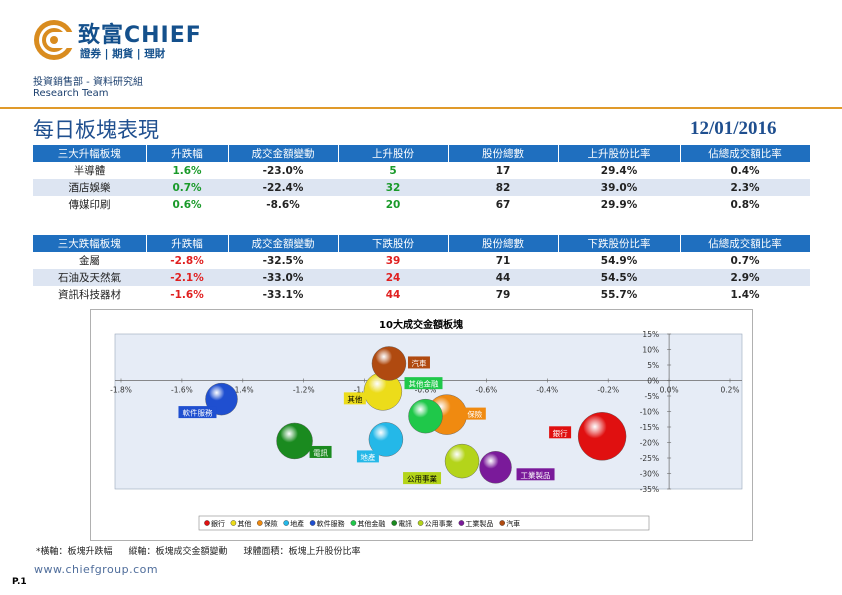 The image size is (842, 595). I want to click on column-header: 下跌股份, so click(393, 243).